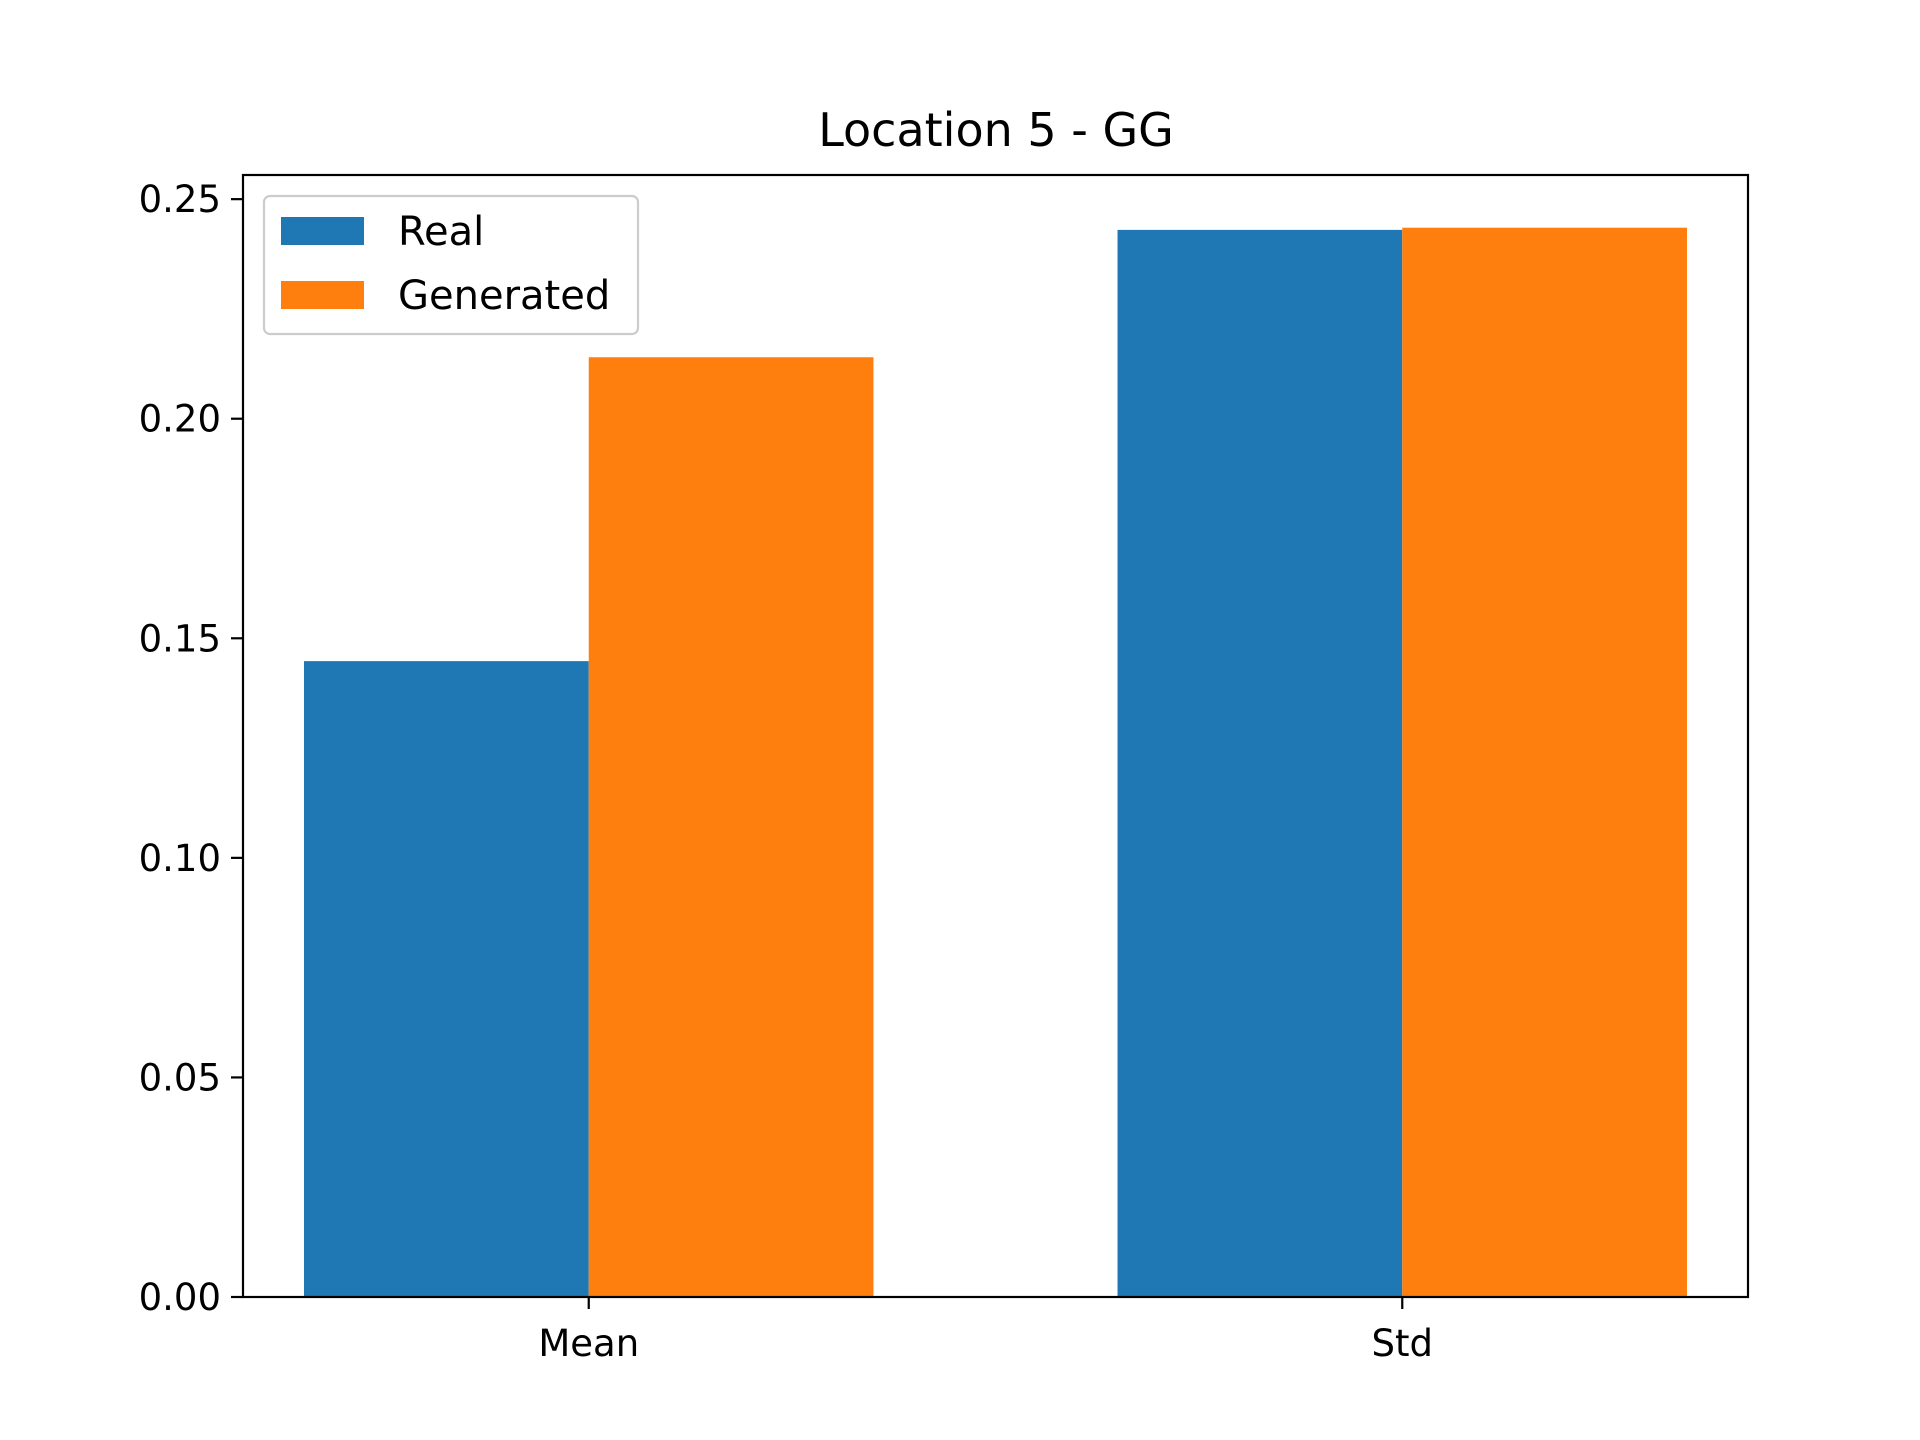  Describe the element at coordinates (996, 130) in the screenshot. I see `chart-title: Location 5 - GG` at that location.